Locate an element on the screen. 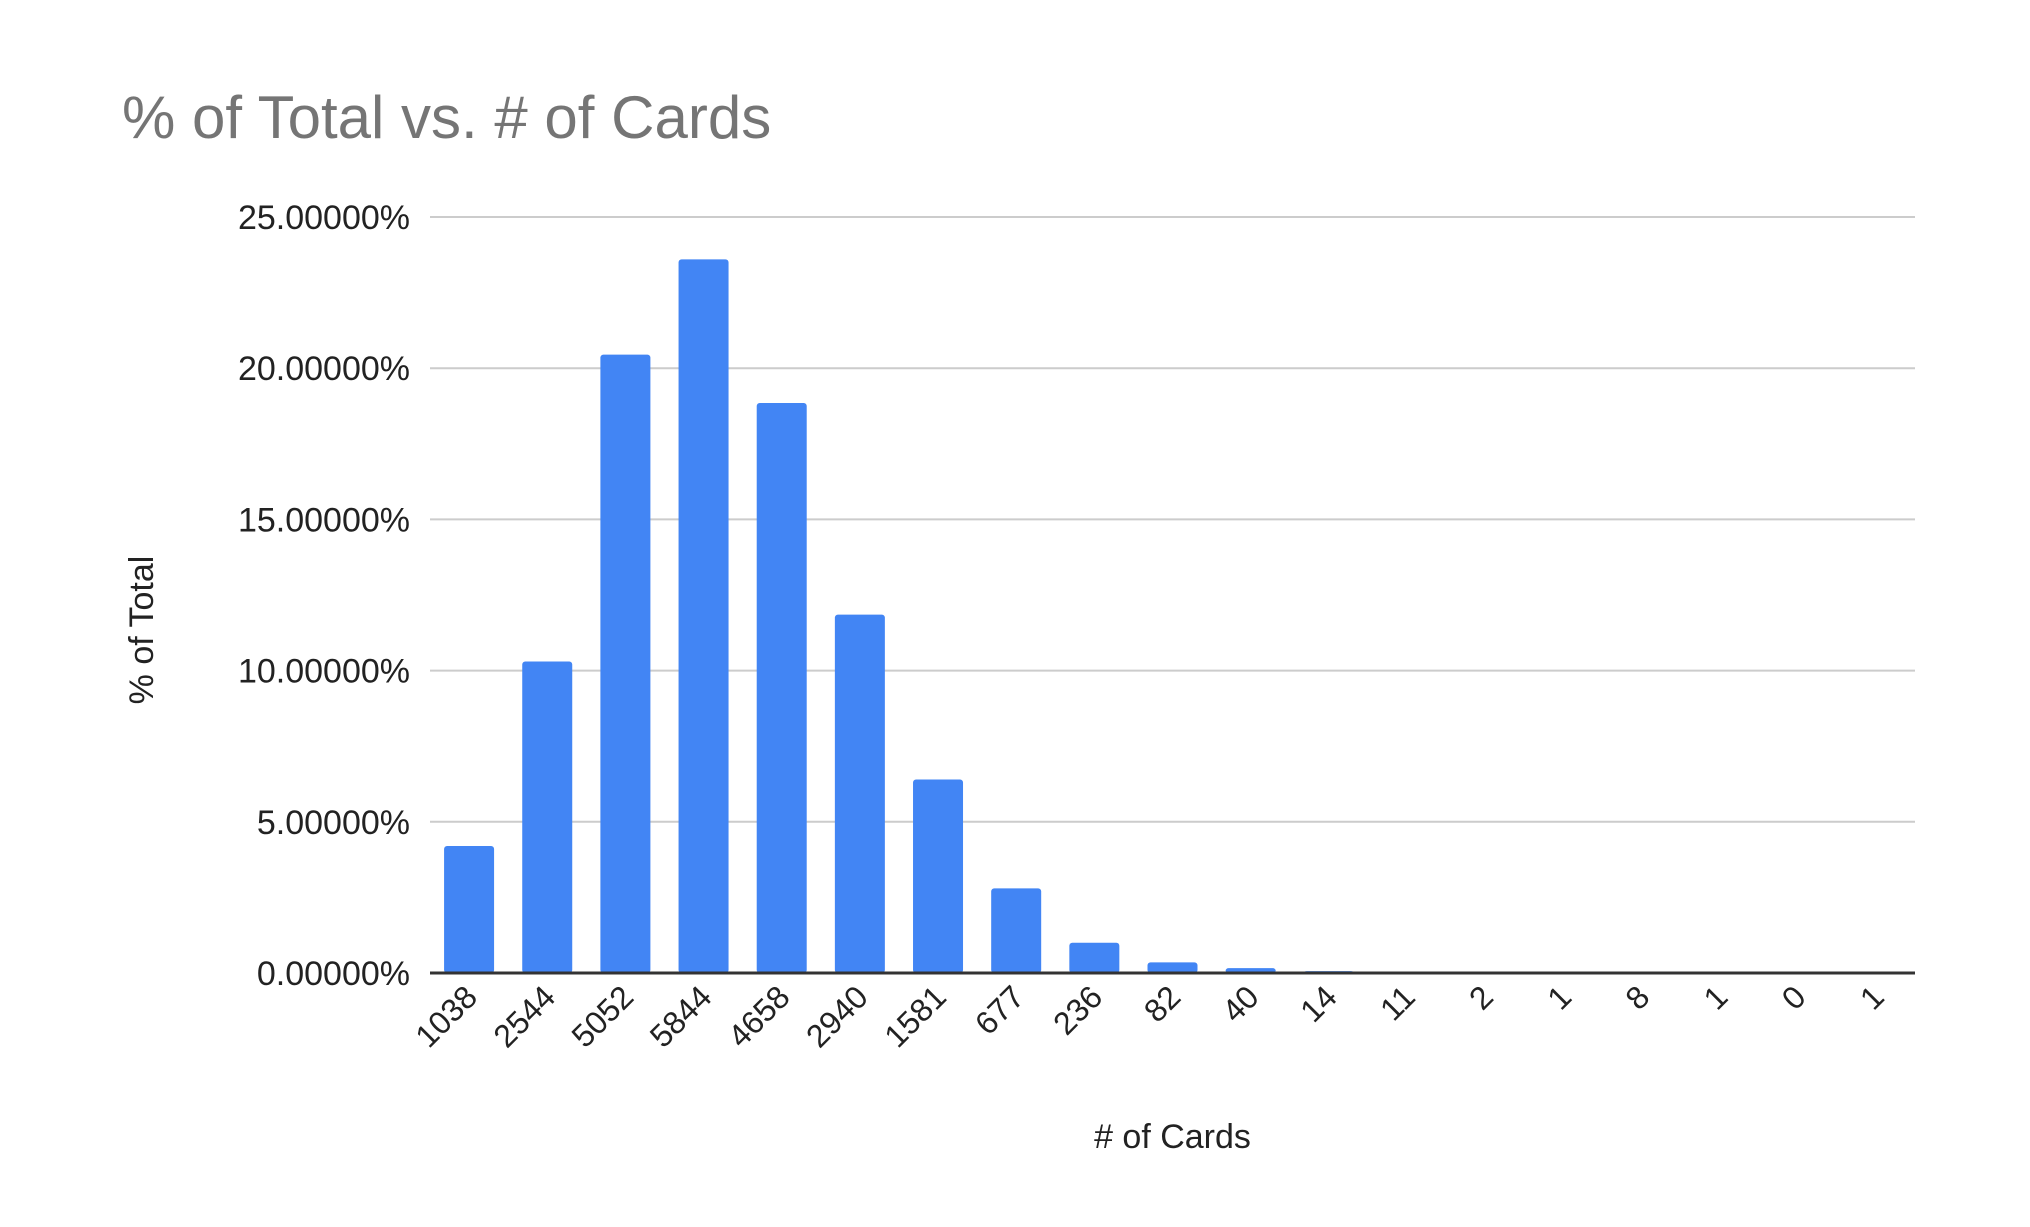 Image resolution: width=2030 pixels, height=1227 pixels. x-tick-label: 40 is located at coordinates (1240, 1003).